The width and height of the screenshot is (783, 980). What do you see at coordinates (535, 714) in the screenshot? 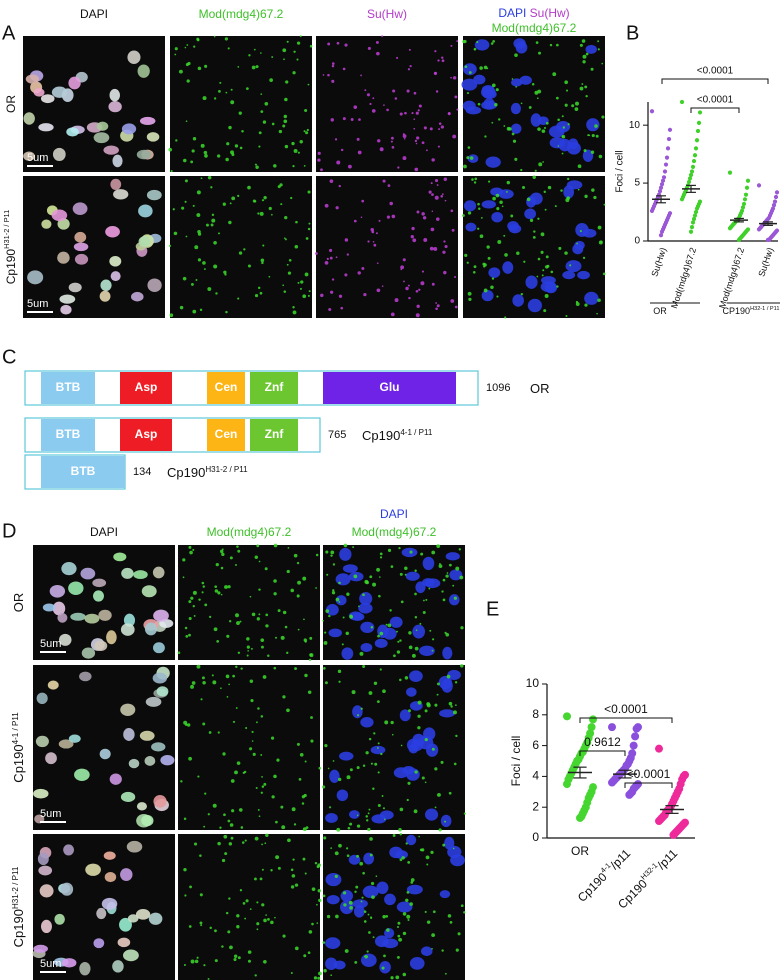
I see `y-tick-label: 8` at bounding box center [535, 714].